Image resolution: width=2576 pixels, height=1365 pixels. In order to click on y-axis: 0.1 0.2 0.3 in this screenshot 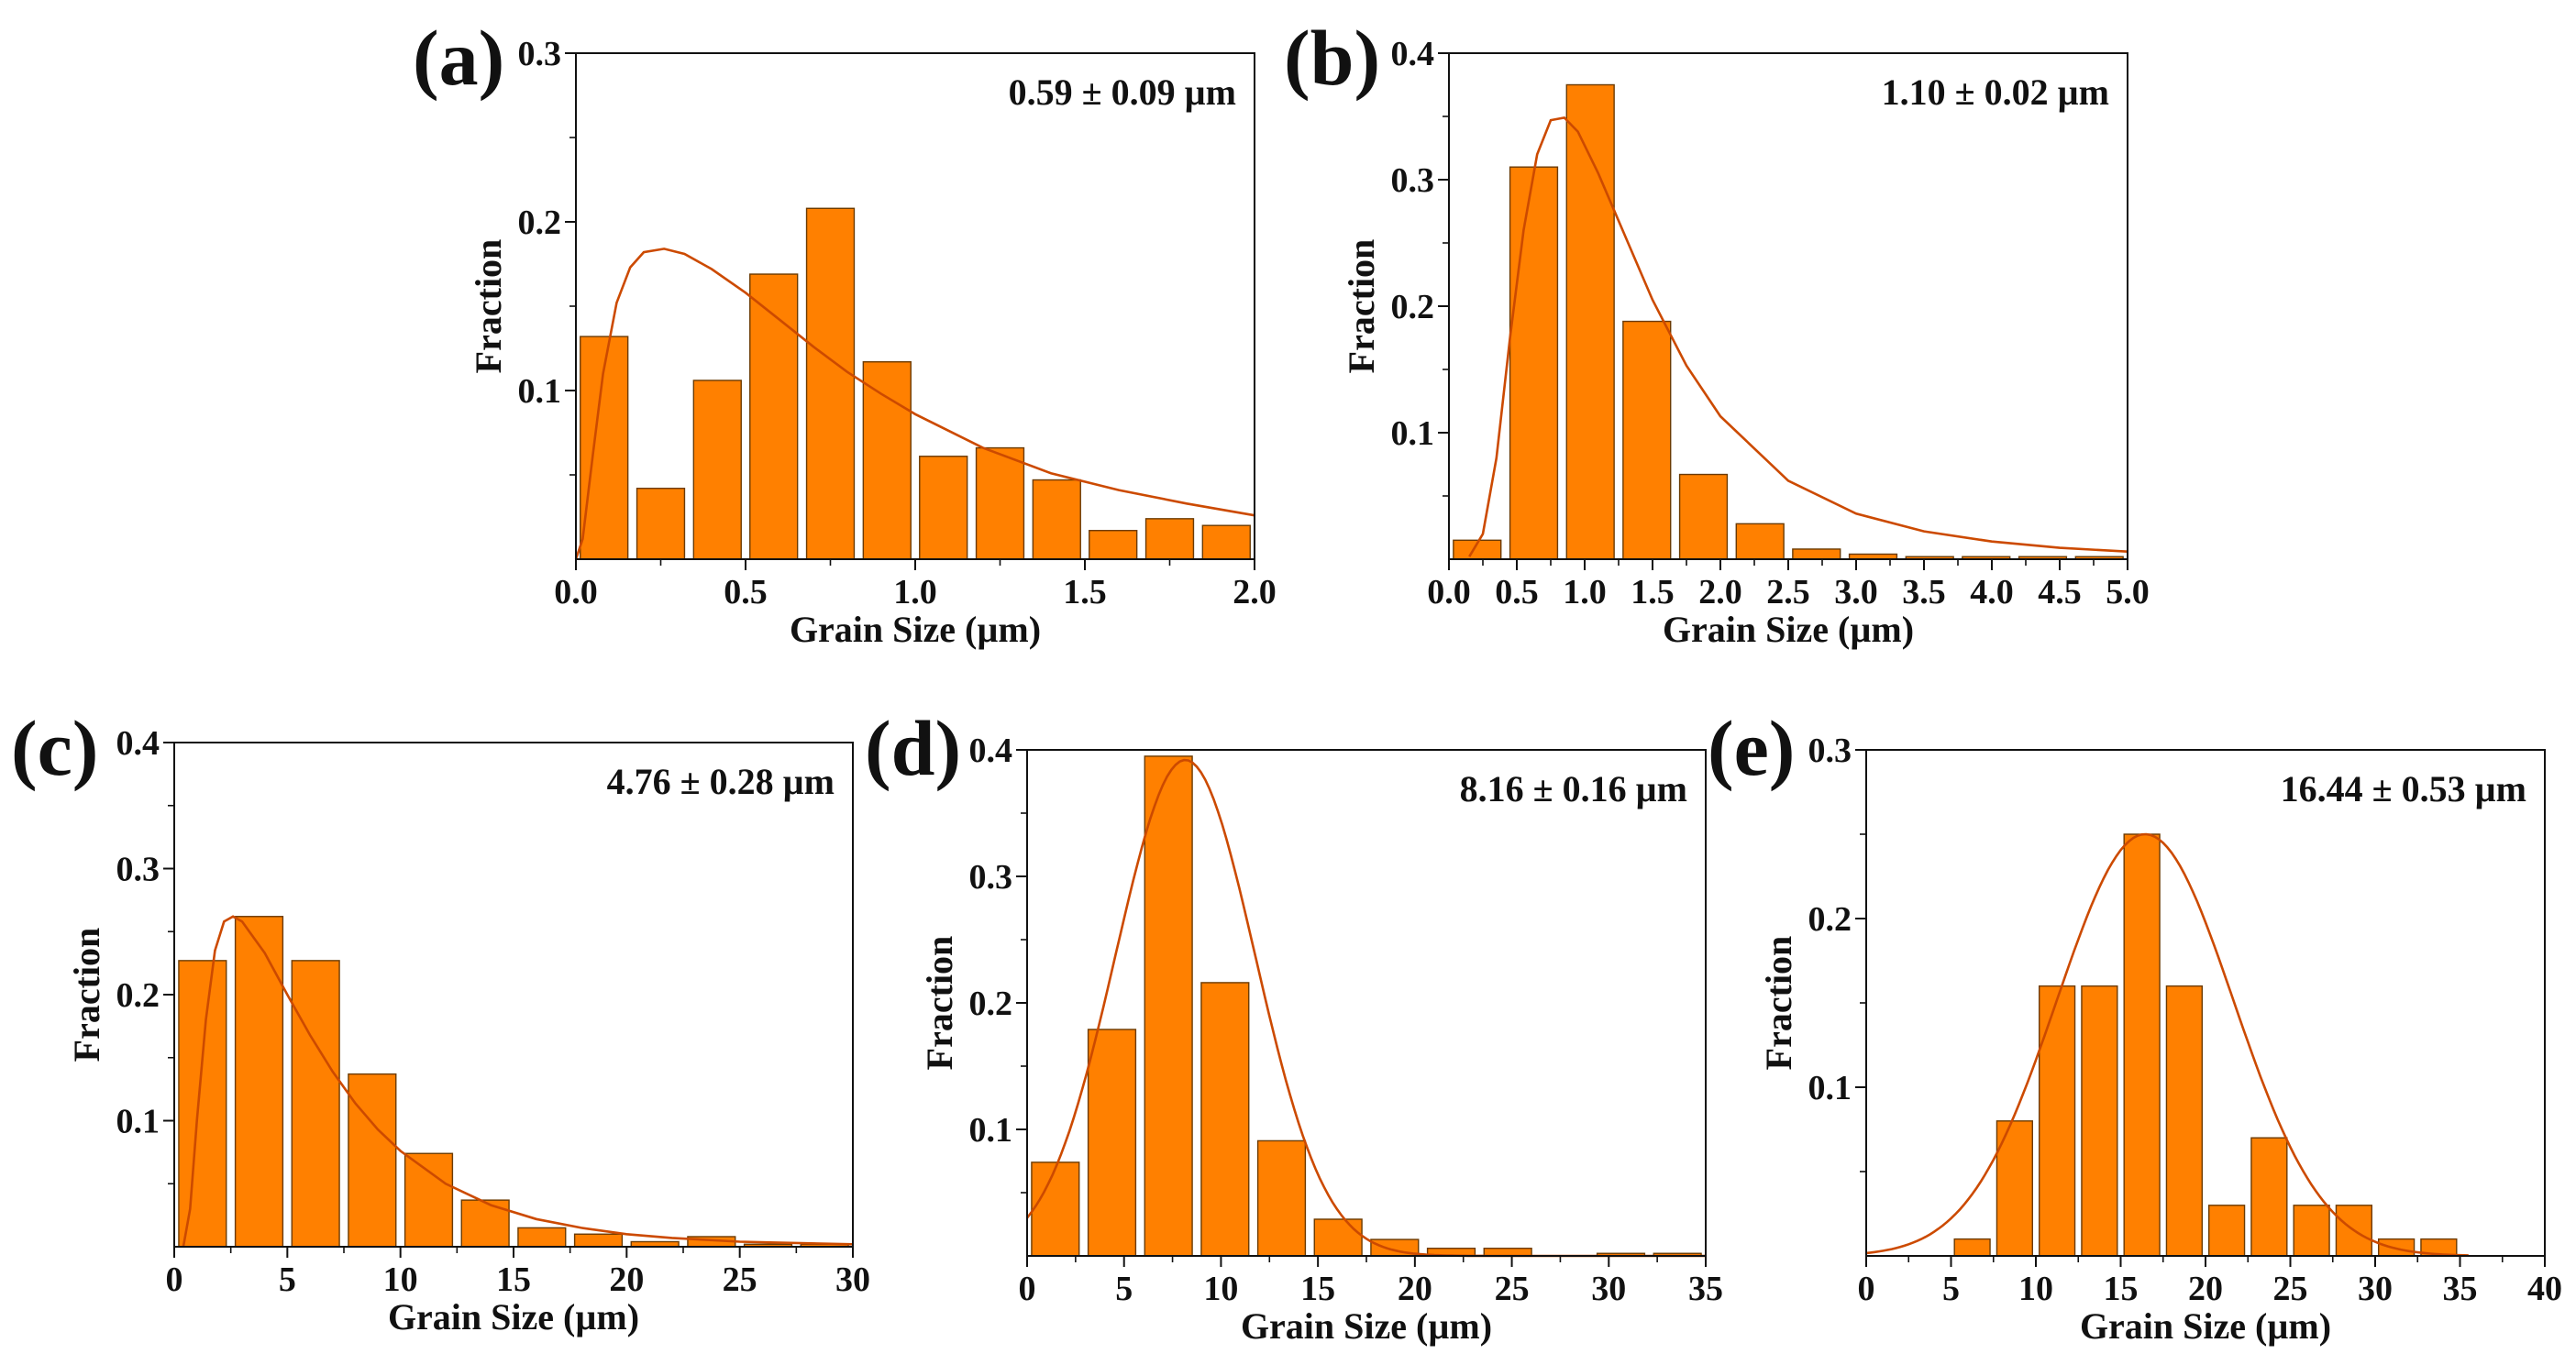, I will do `click(547, 255)`.